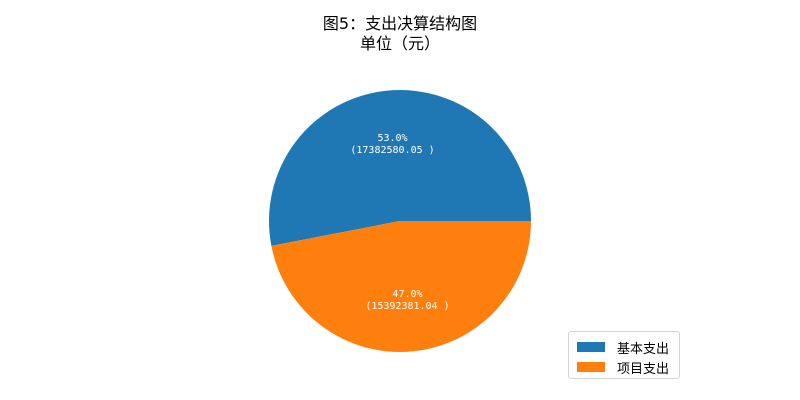 This screenshot has width=800, height=400. I want to click on pie-slice-basic, so click(400, 168).